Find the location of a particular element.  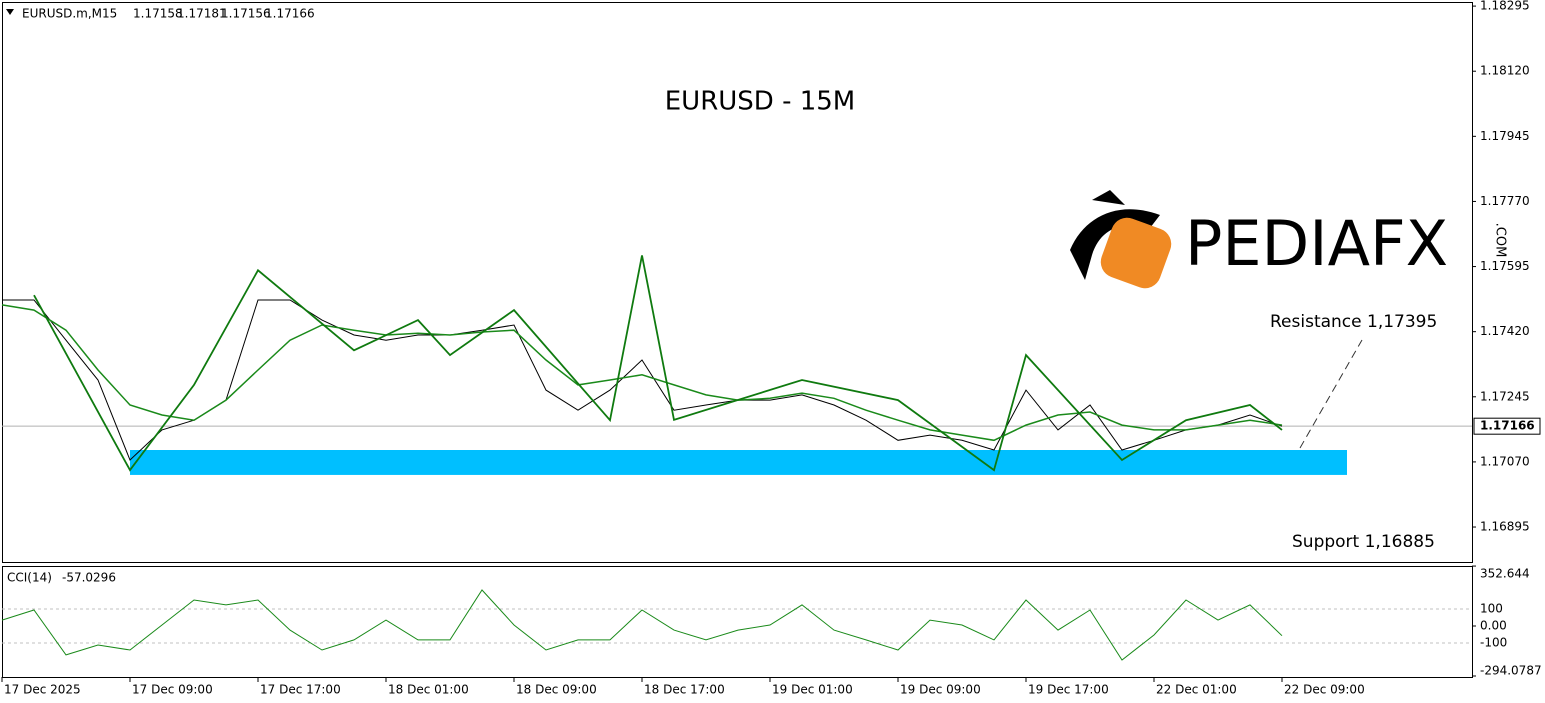

x-tick-label: 17 Dec 17:00 is located at coordinates (300, 690).